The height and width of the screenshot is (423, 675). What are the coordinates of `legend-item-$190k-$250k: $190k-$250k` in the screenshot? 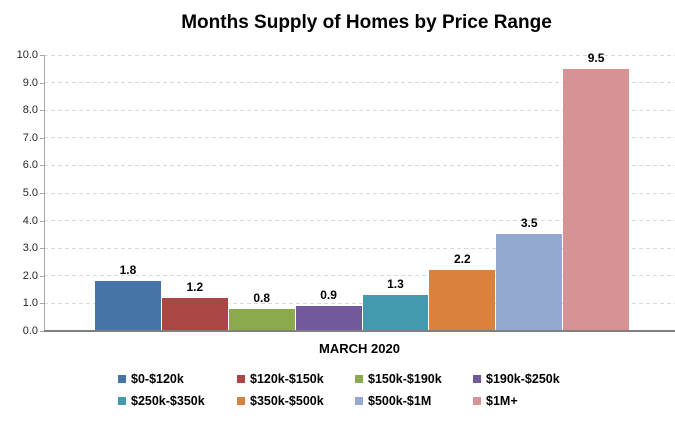 It's located at (516, 379).